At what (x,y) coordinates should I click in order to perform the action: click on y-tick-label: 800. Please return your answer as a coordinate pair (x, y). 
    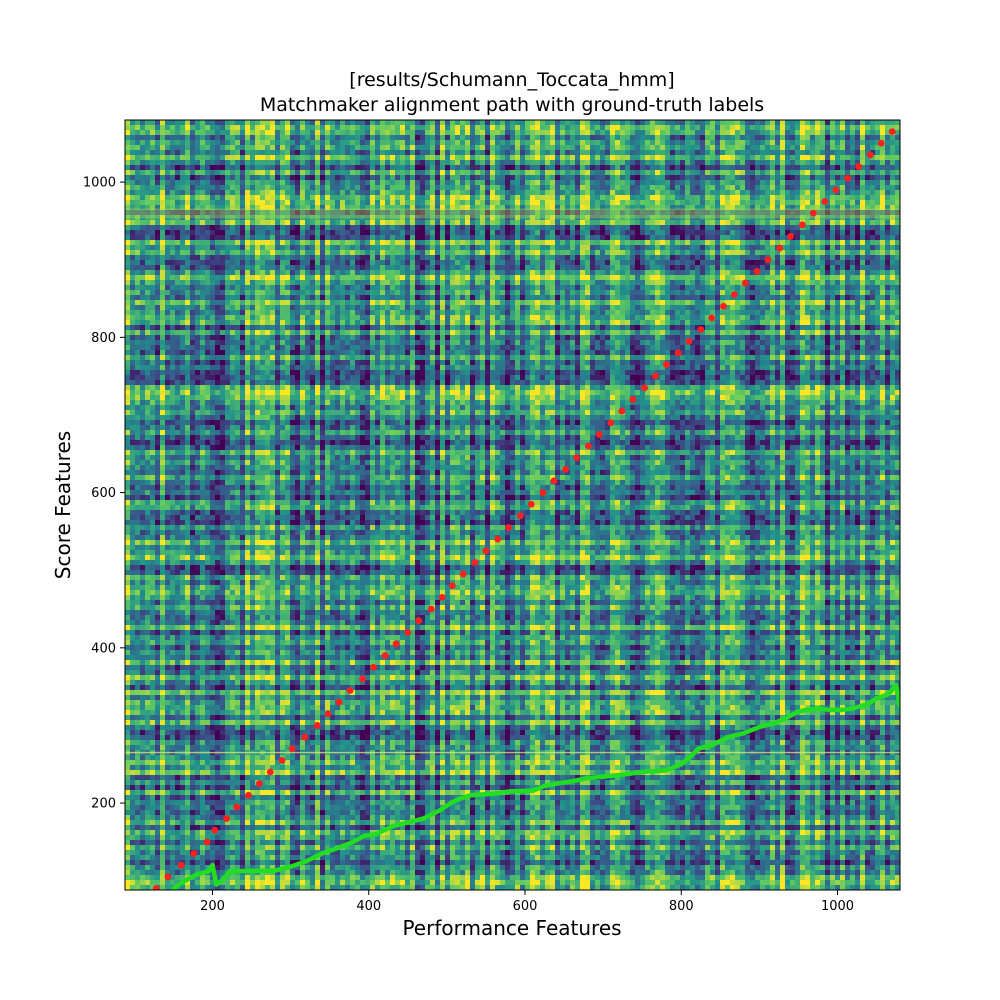
    Looking at the image, I should click on (103, 338).